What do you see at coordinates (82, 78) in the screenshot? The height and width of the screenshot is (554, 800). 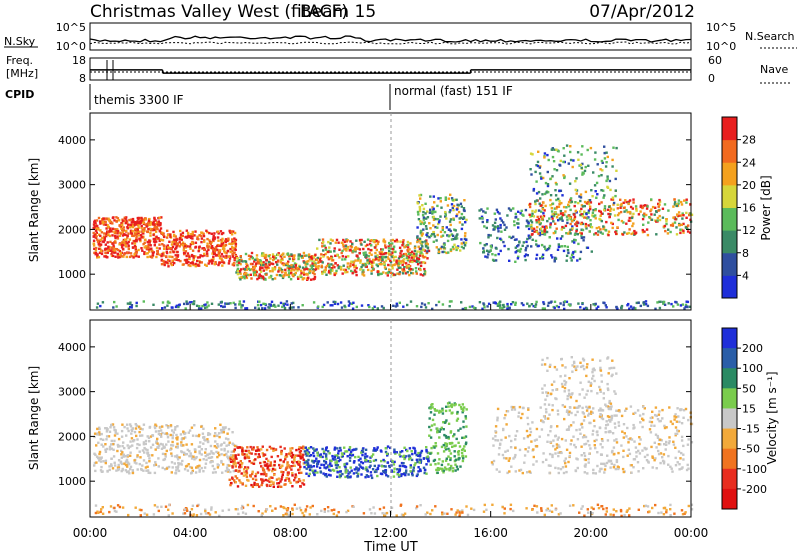 I see `freq-tick-bottom: 8` at bounding box center [82, 78].